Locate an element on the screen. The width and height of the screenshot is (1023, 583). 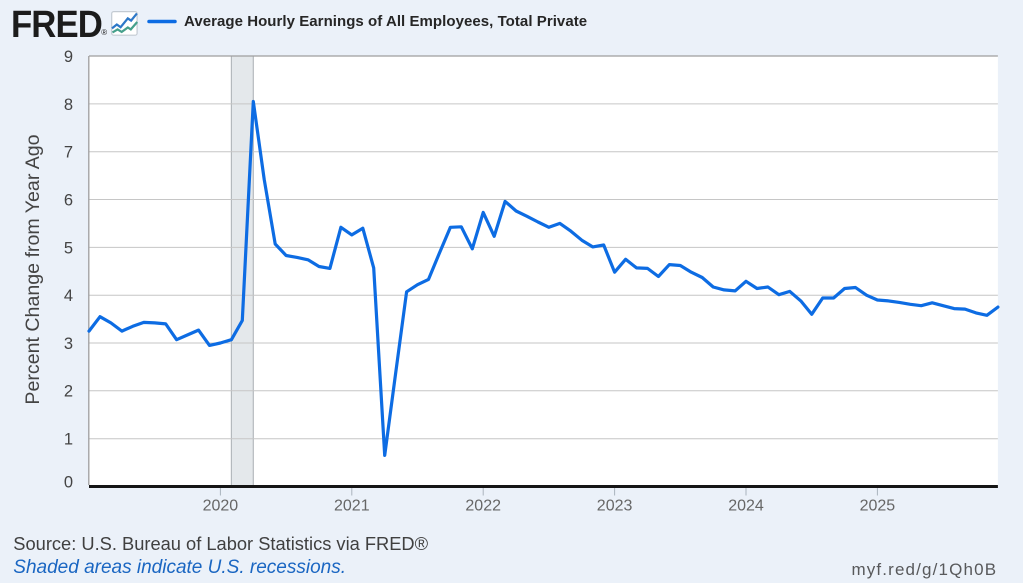
svg-text: 7 is located at coordinates (68, 153).